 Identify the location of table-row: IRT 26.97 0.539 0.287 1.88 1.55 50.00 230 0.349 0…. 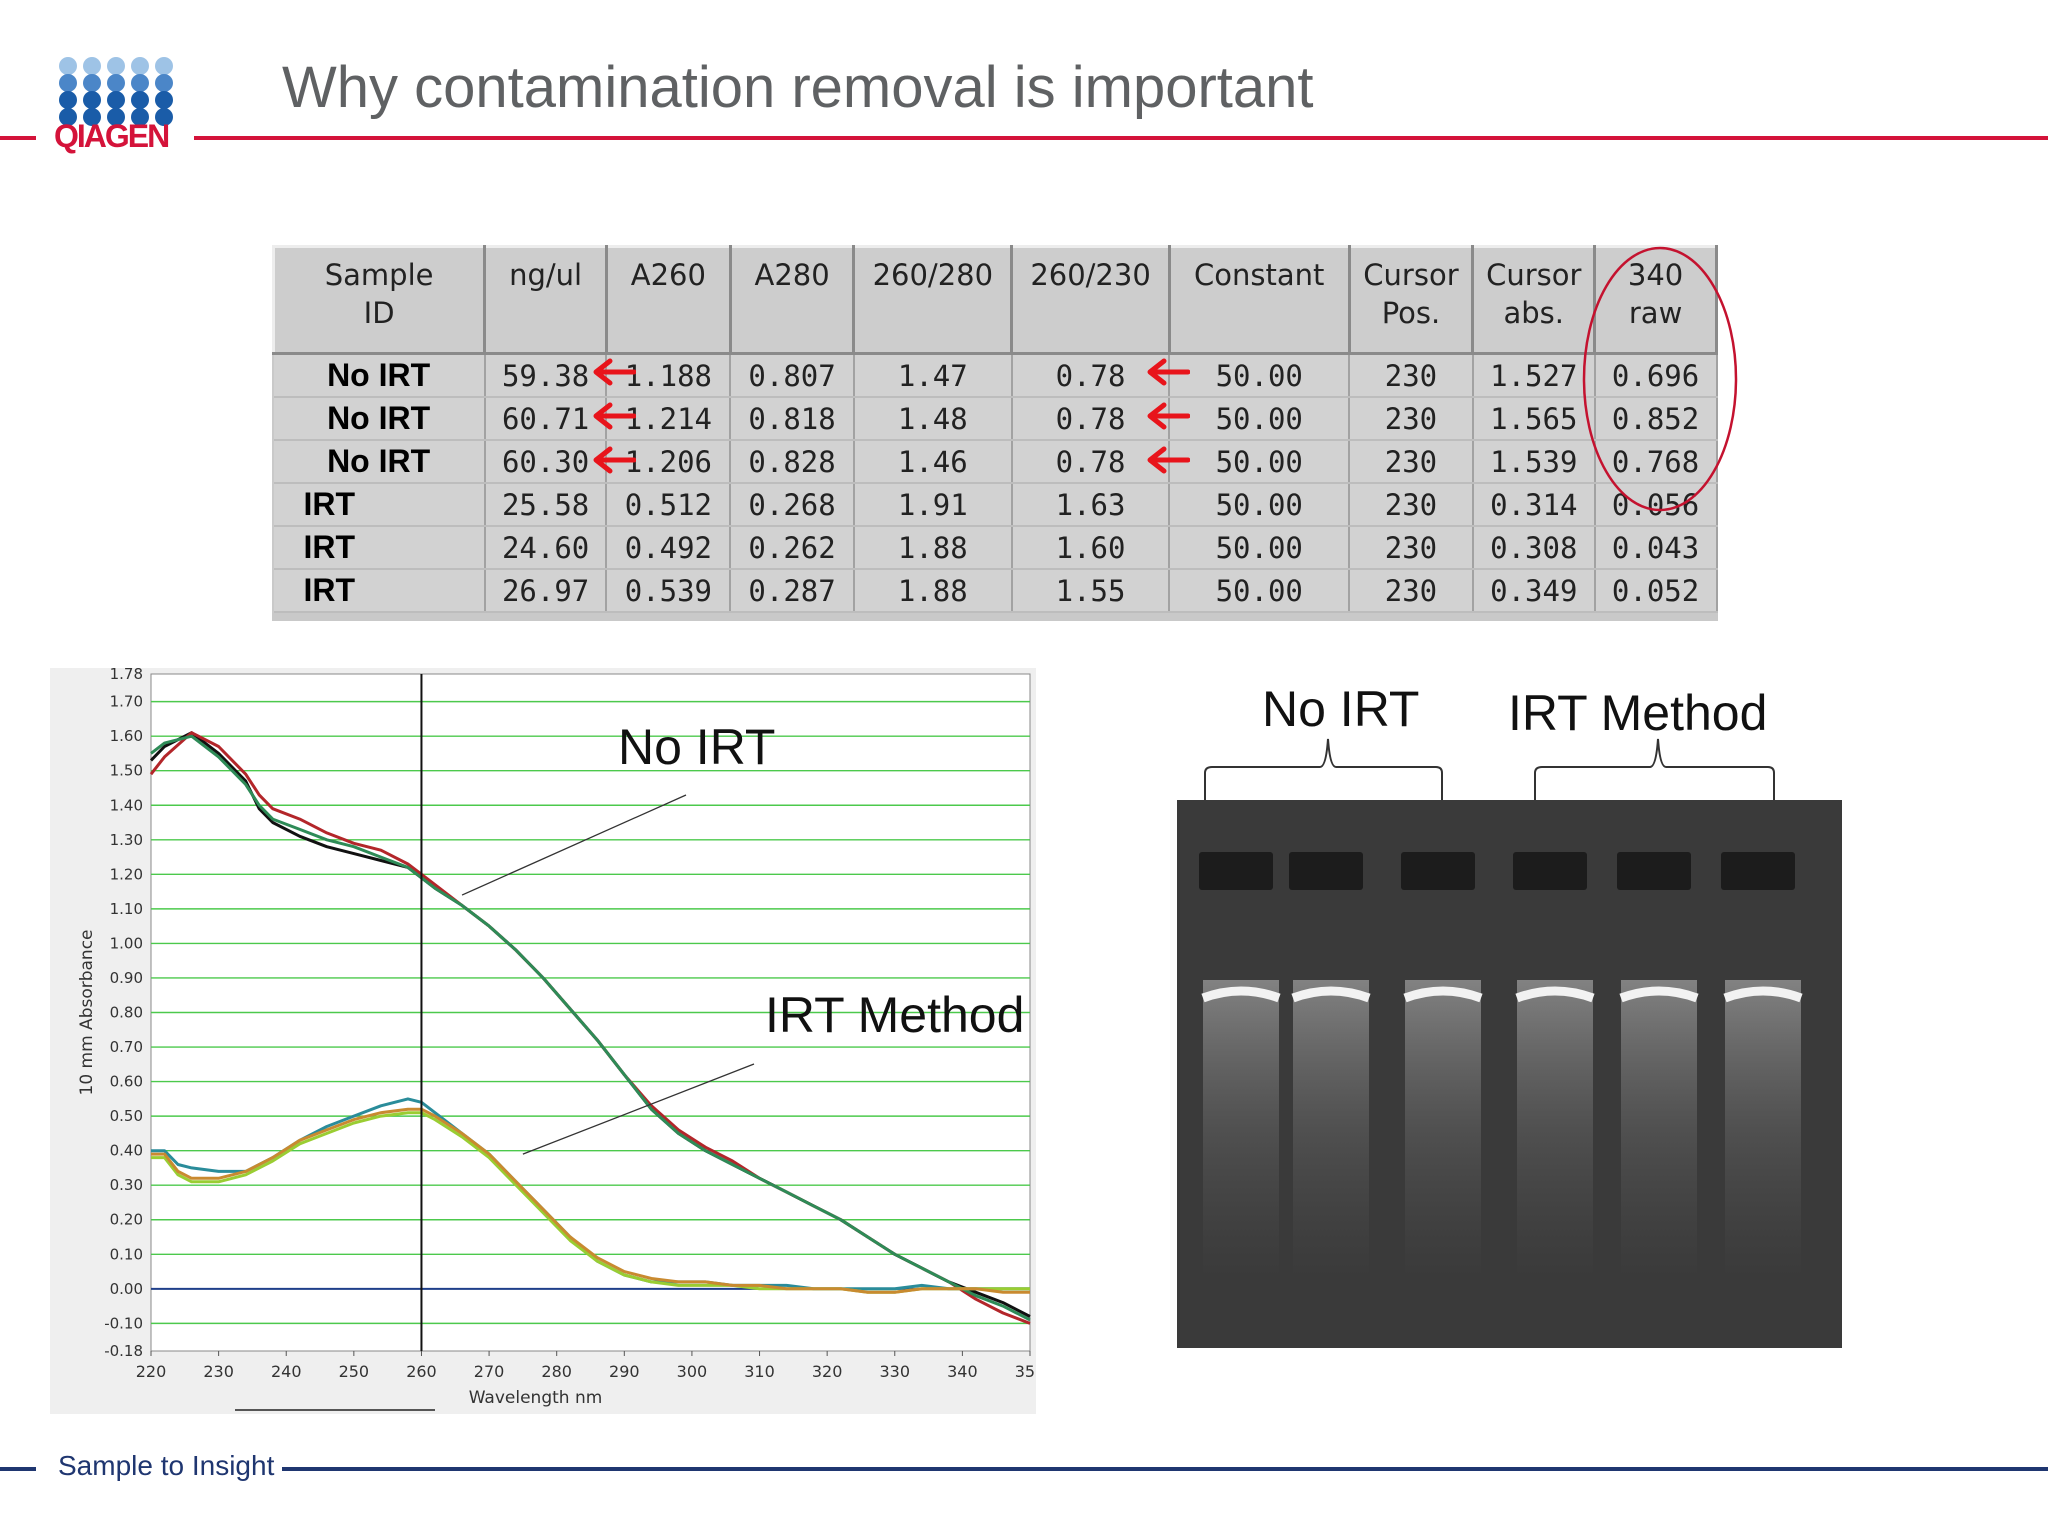
(995, 591).